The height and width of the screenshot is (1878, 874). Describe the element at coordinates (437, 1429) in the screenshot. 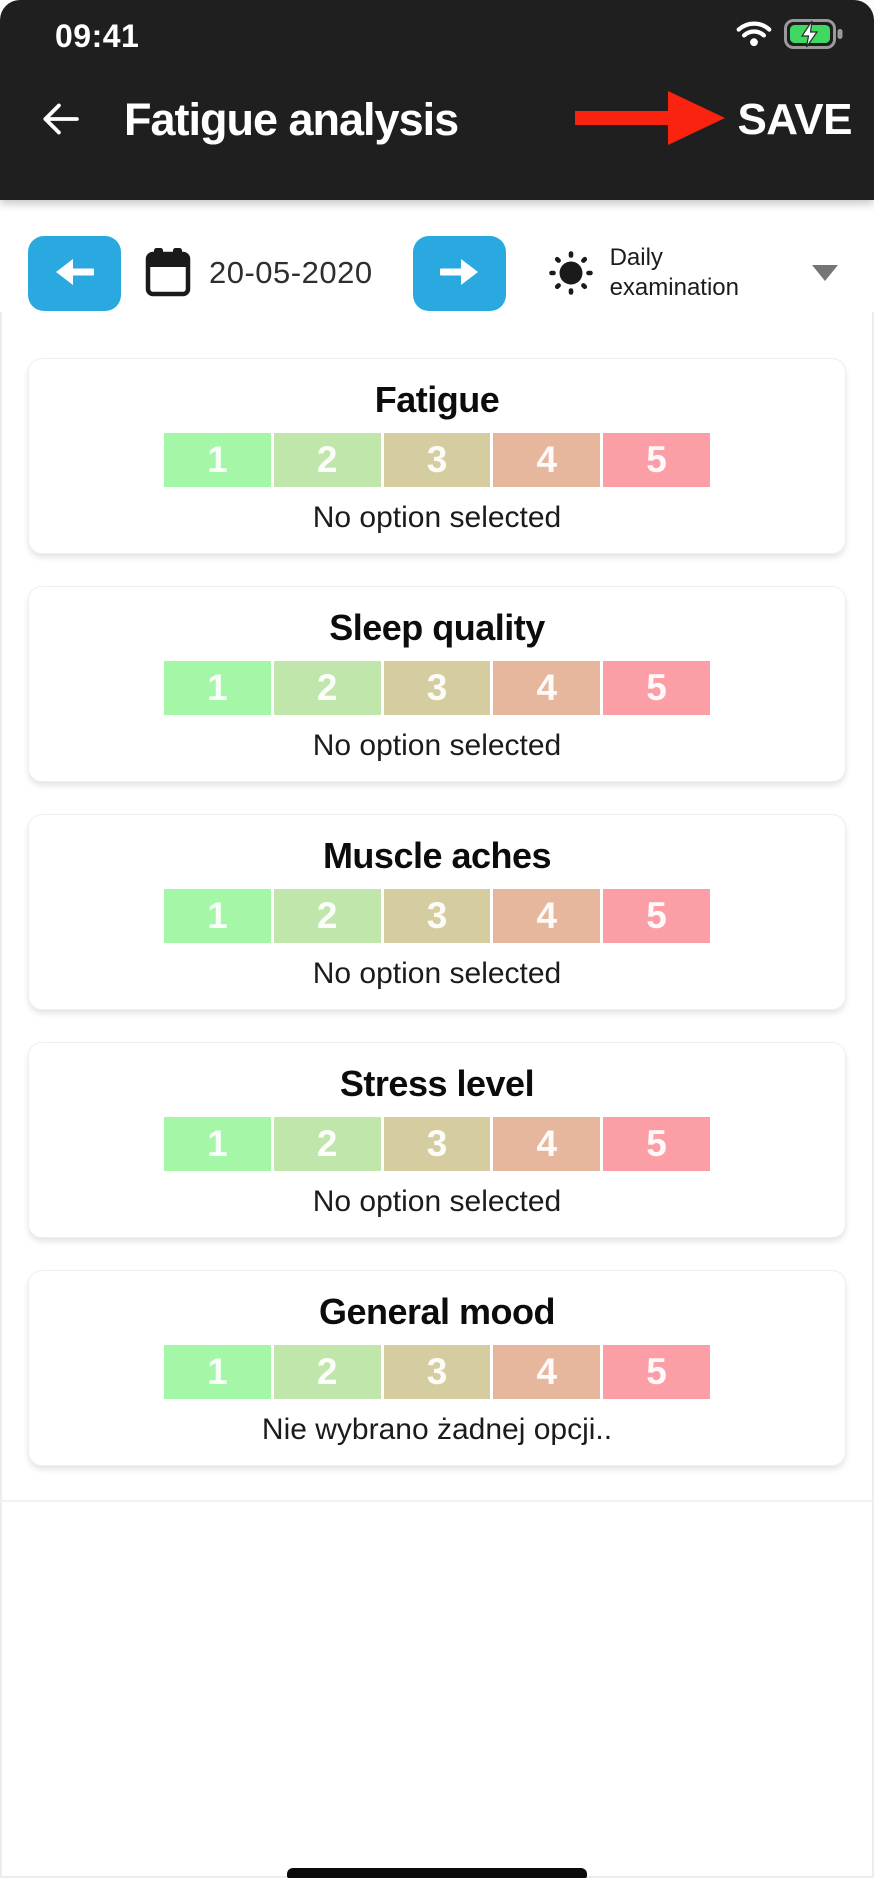

I see `selection-status: Nie wybrano żadnej opcji..` at that location.